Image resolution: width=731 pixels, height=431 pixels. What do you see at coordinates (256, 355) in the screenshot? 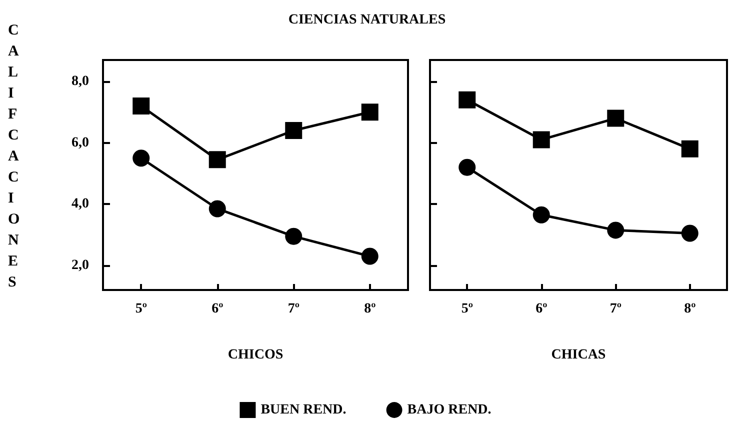
I see `x-axis-title: CHICOS` at bounding box center [256, 355].